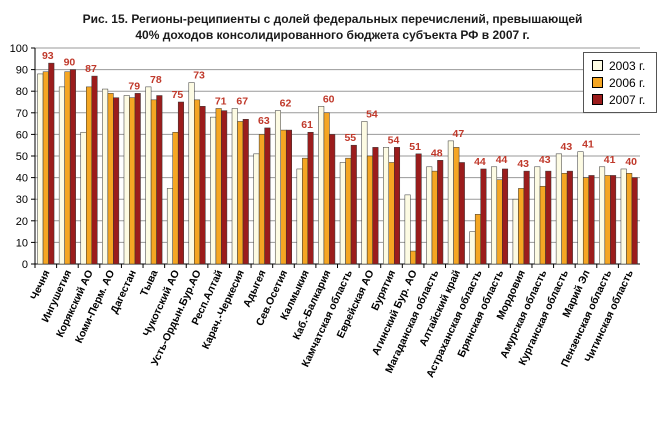  Describe the element at coordinates (286, 104) in the screenshot. I see `data-label-2007: 62` at that location.